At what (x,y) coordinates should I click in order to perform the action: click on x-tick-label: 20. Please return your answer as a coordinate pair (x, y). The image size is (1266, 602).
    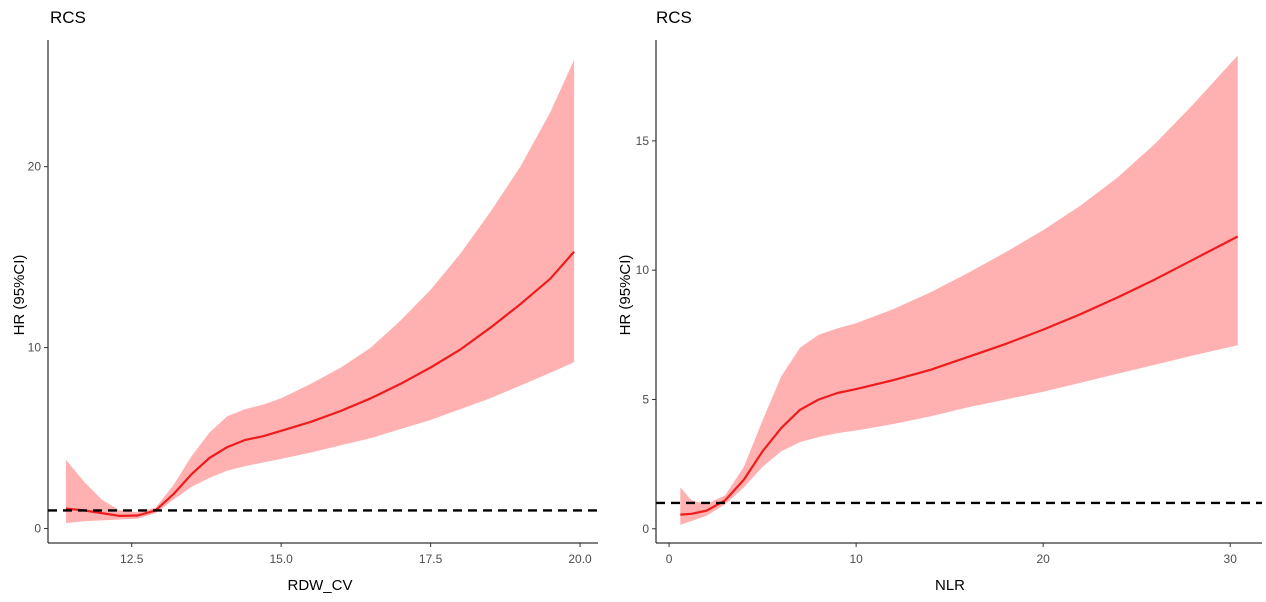
    Looking at the image, I should click on (1043, 559).